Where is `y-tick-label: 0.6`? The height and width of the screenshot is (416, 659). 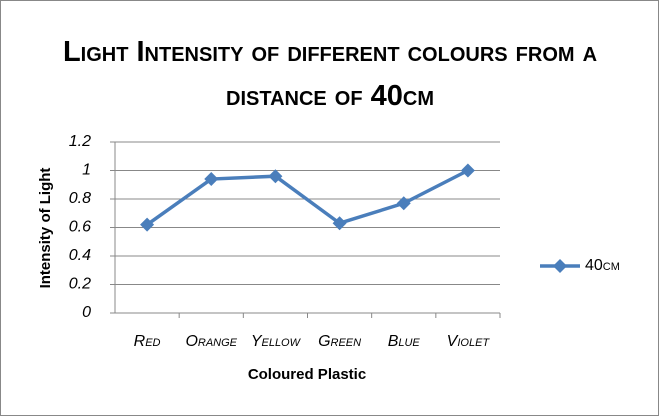
y-tick-label: 0.6 is located at coordinates (80, 227).